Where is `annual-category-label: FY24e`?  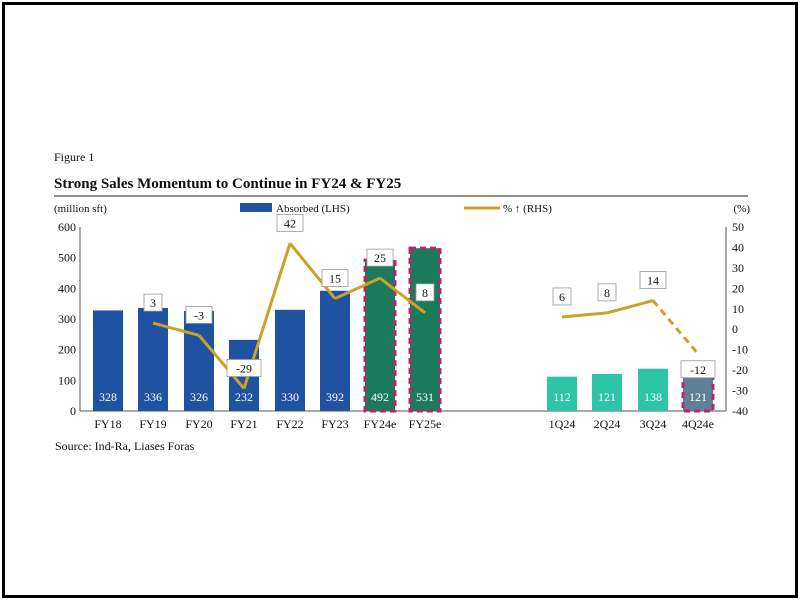
annual-category-label: FY24e is located at coordinates (380, 424).